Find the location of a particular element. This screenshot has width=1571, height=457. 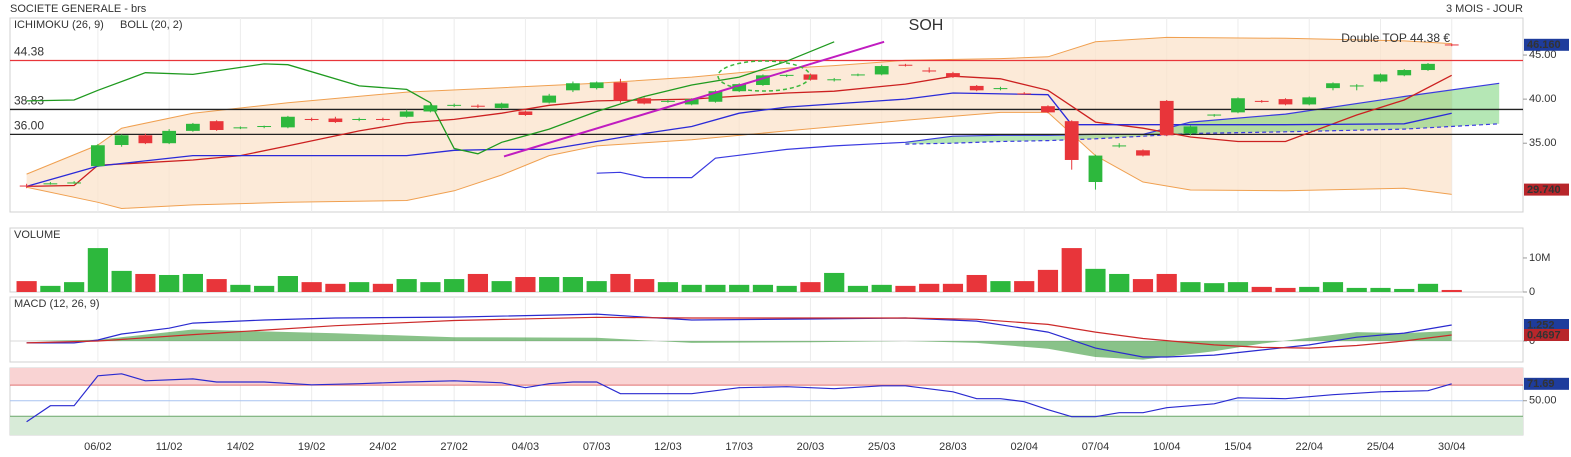

y-tick-label: 35.00 is located at coordinates (1543, 143).